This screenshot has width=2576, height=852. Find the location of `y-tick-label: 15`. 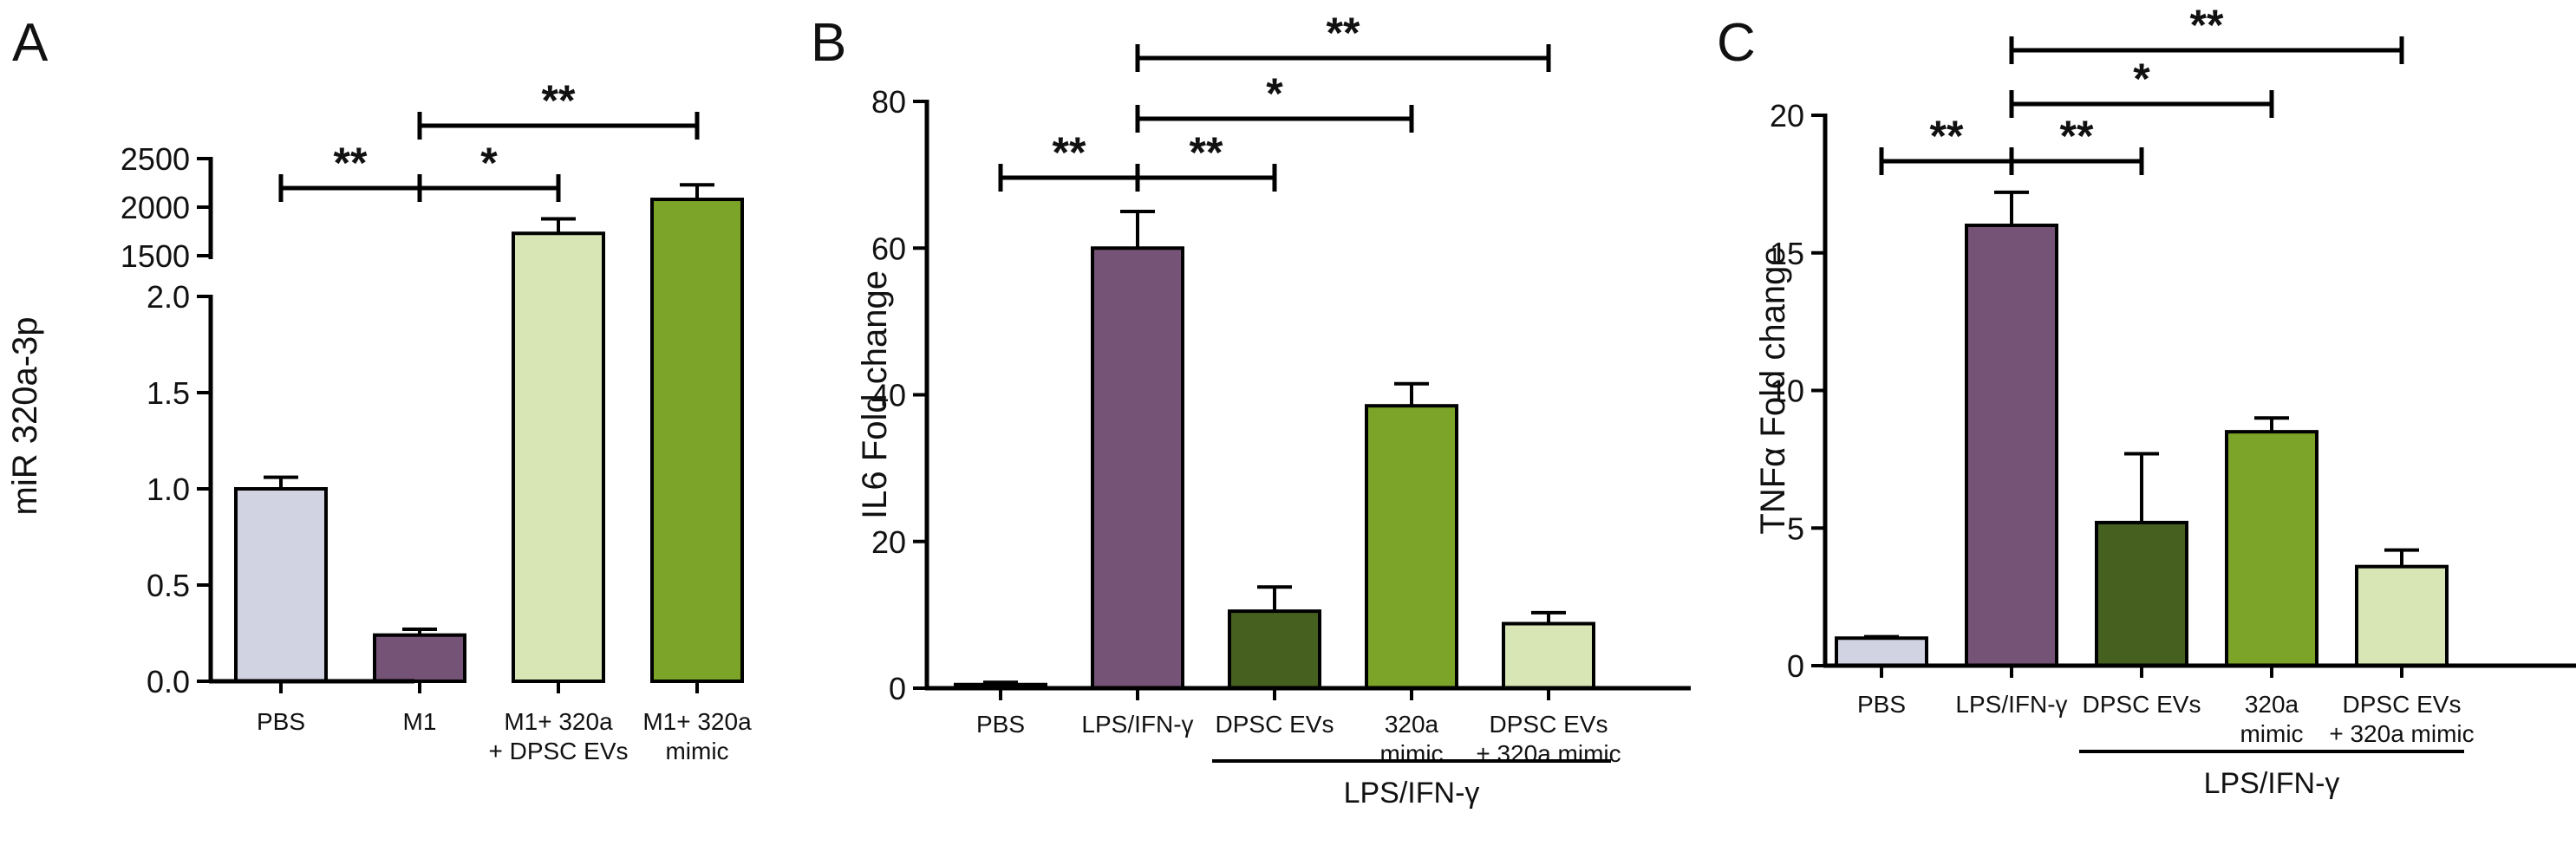

y-tick-label: 15 is located at coordinates (1787, 254).